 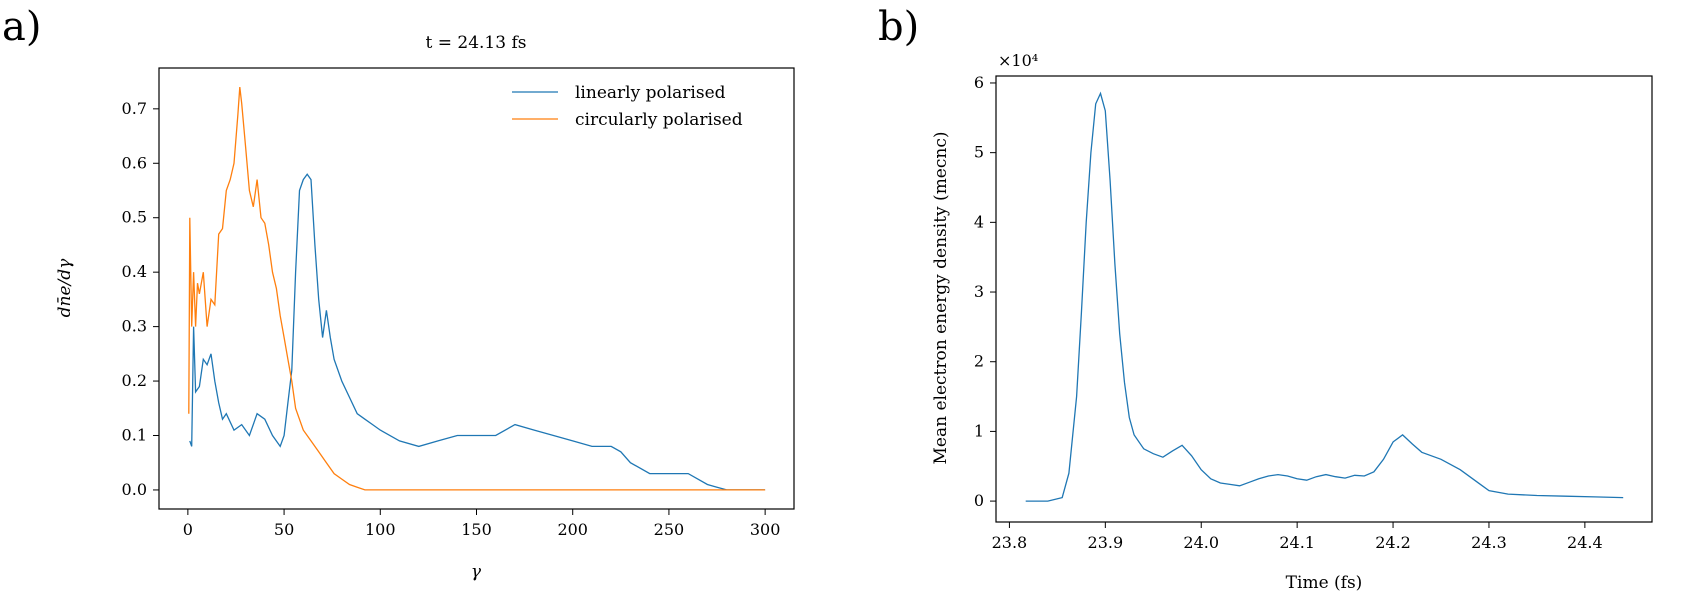 I want to click on chart-a-ytick-label: 0.0, so click(x=134, y=489).